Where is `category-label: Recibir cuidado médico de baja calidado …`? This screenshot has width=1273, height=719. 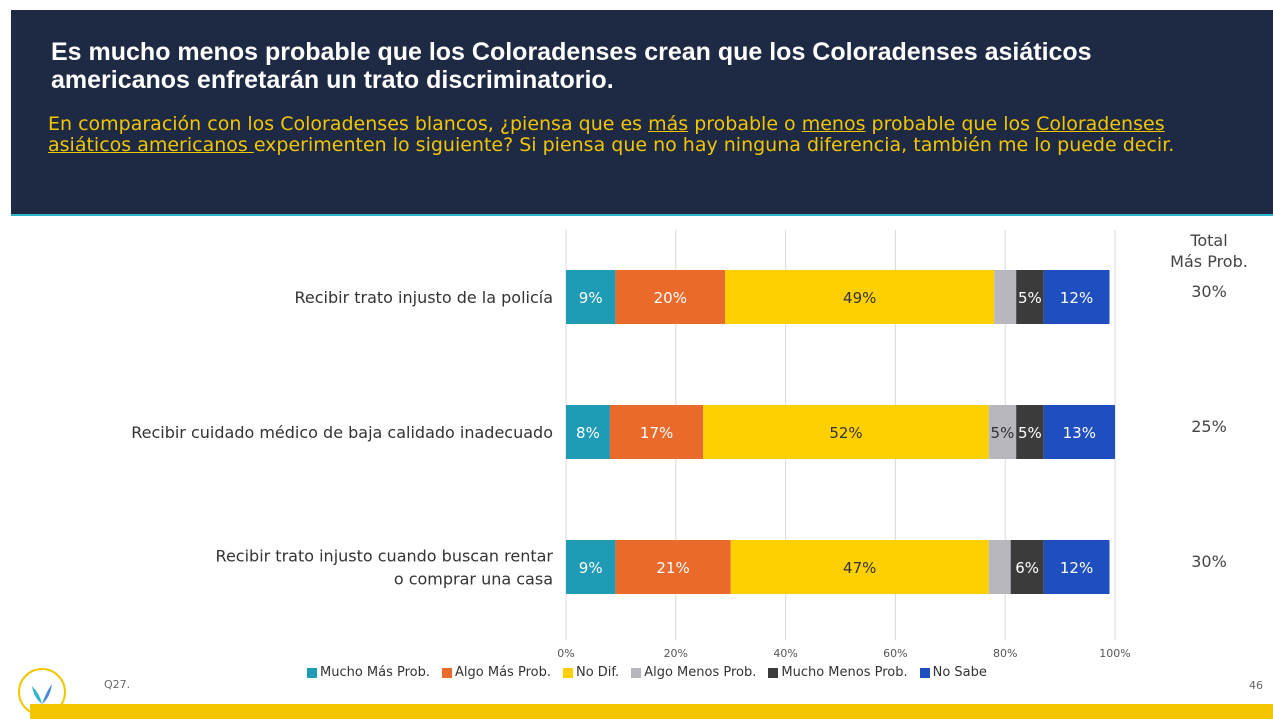
category-label: Recibir cuidado médico de baja calidado … is located at coordinates (342, 432).